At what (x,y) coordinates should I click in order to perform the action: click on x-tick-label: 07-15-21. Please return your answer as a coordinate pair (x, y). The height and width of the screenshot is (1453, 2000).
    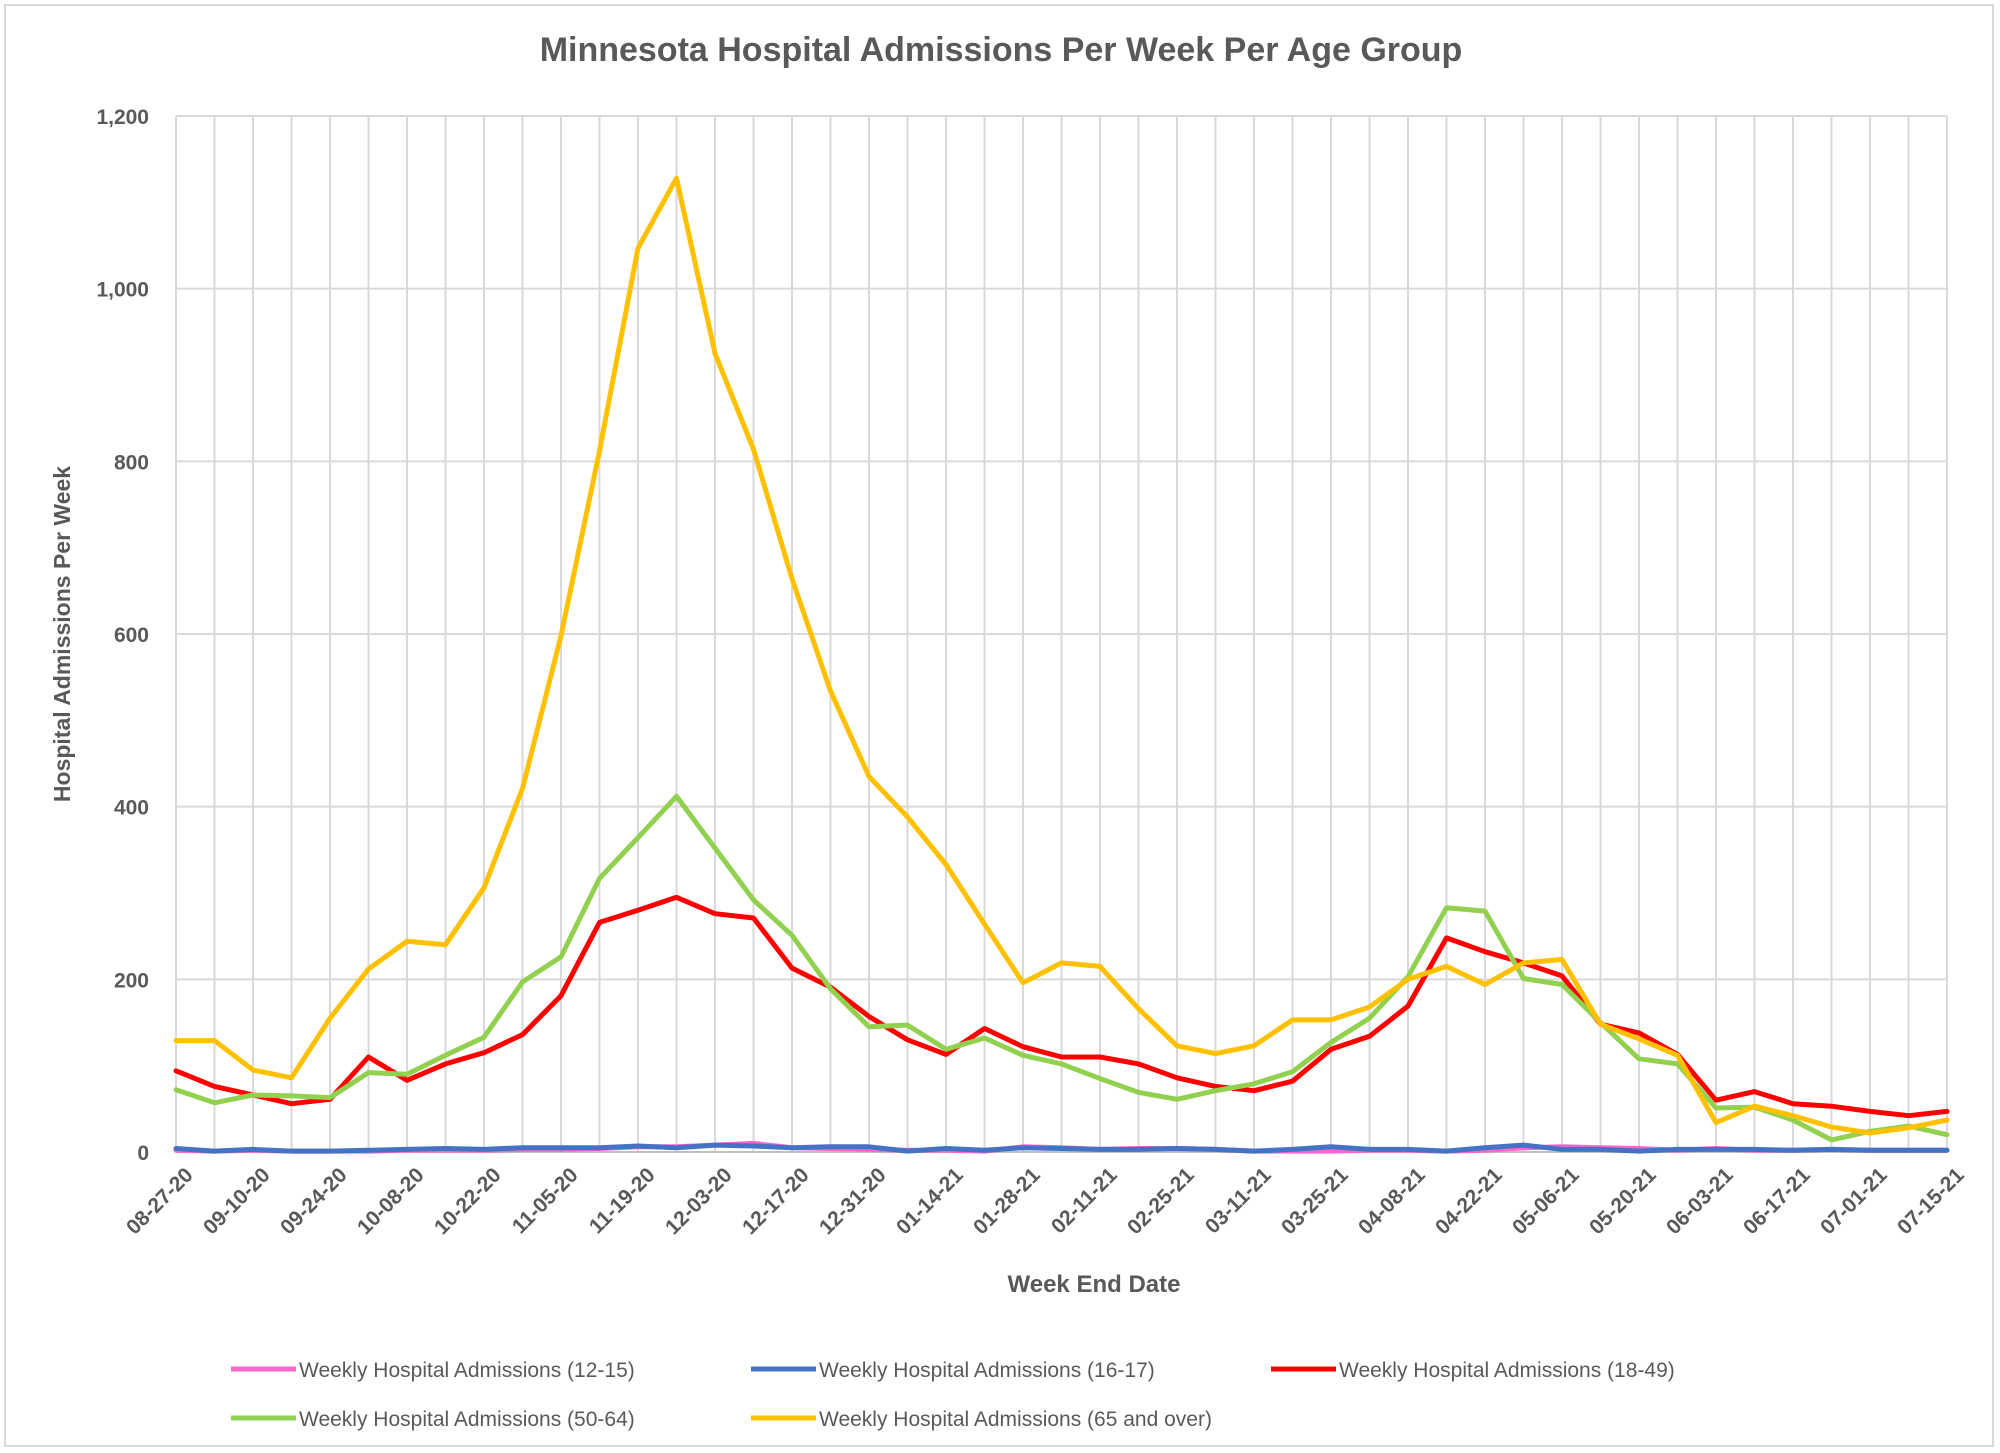
    Looking at the image, I should click on (1931, 1201).